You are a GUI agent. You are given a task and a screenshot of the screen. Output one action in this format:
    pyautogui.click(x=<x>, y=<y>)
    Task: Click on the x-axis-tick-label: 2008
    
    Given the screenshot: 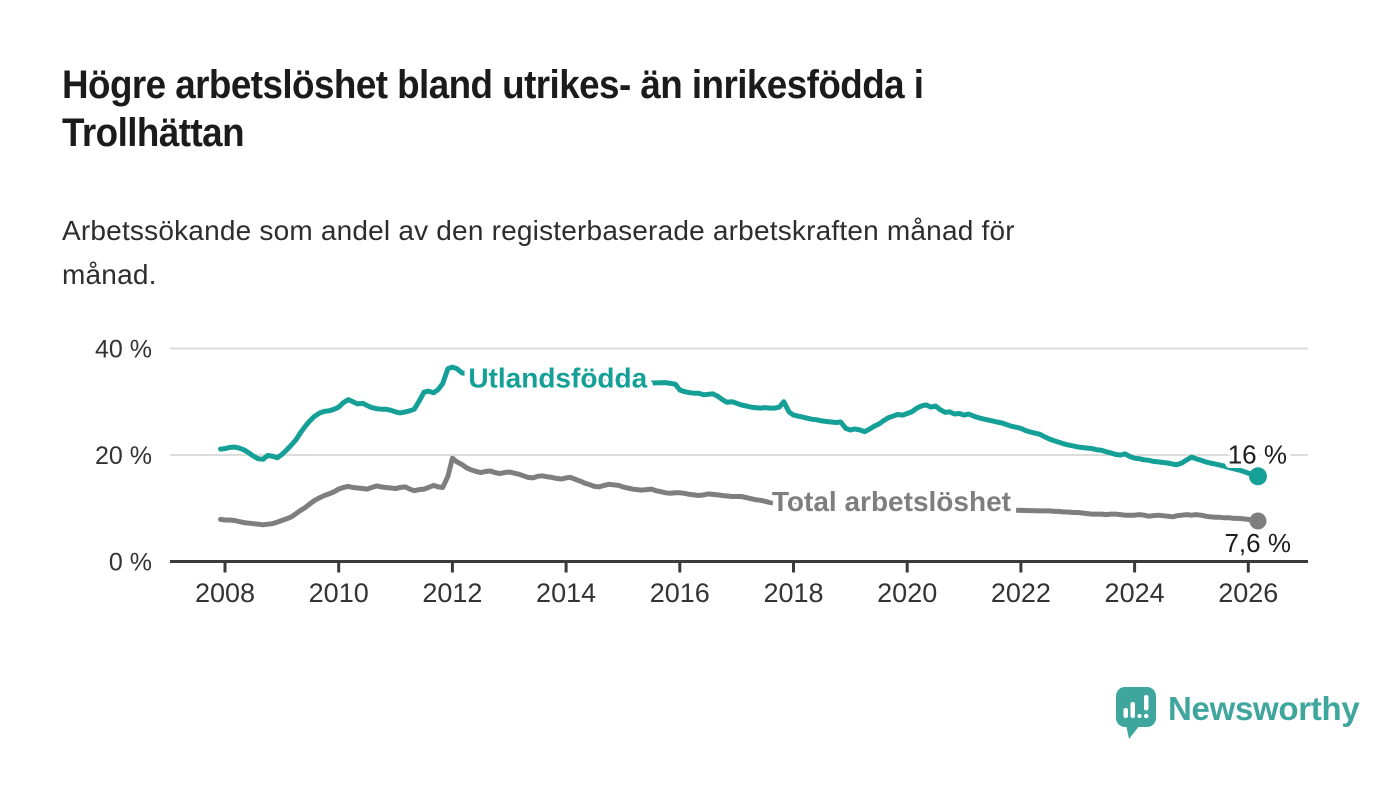 What is the action you would take?
    pyautogui.click(x=225, y=593)
    